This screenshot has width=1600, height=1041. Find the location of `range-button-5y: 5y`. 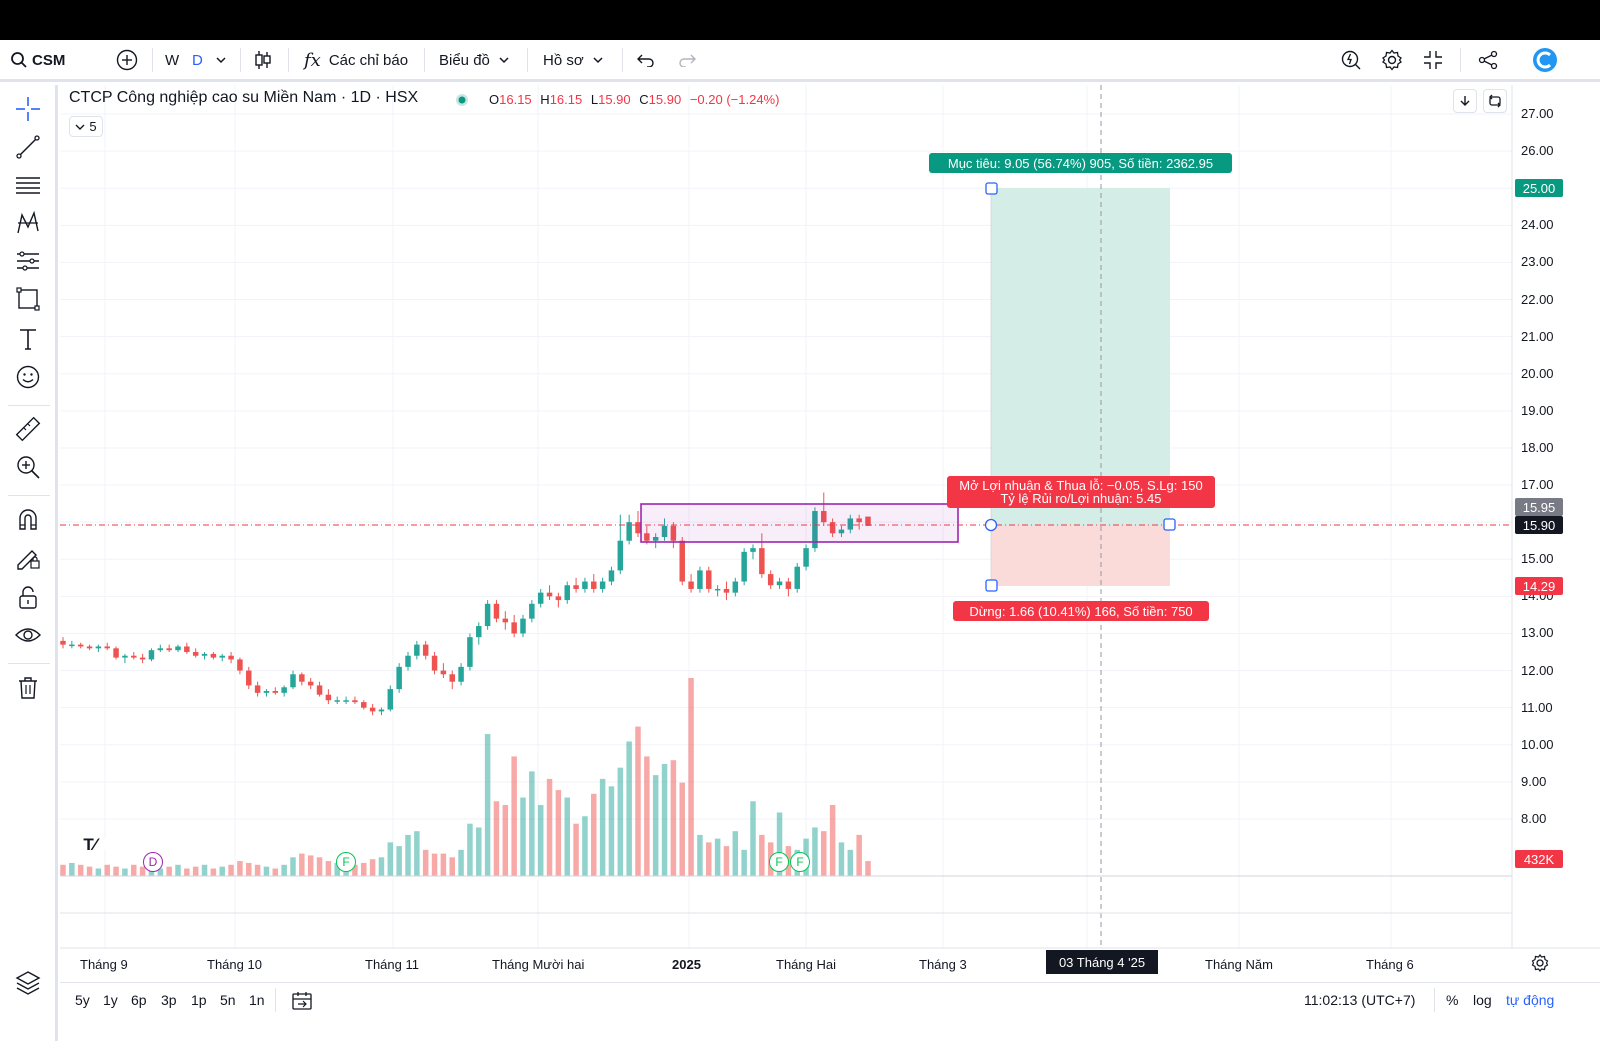

range-button-5y: 5y is located at coordinates (82, 1000).